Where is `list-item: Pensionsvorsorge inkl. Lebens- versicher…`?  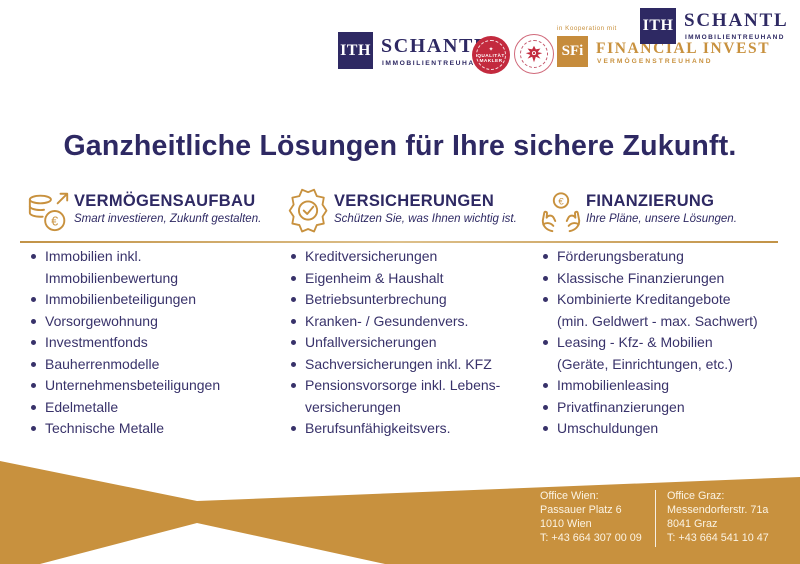
list-item: Pensionsvorsorge inkl. Lebens- versicher… is located at coordinates (410, 396).